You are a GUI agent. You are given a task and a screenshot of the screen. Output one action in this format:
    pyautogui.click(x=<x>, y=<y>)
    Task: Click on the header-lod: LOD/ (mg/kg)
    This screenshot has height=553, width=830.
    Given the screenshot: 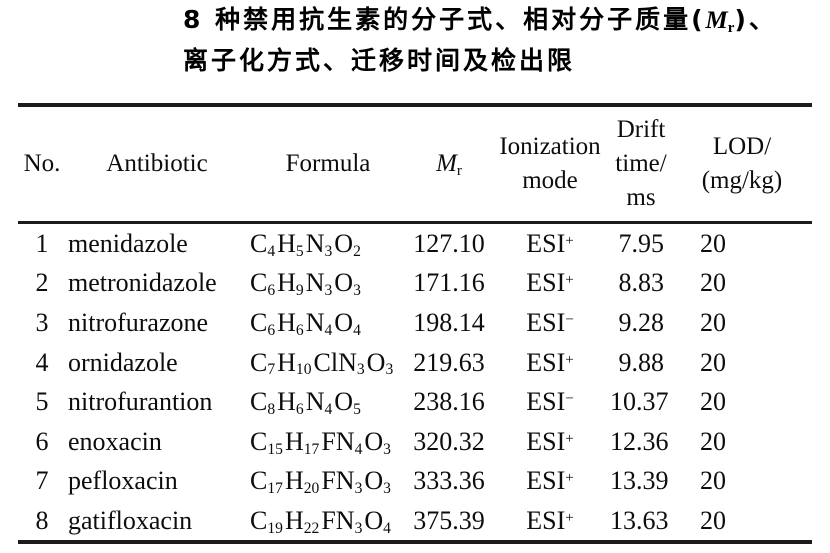 What is the action you would take?
    pyautogui.click(x=742, y=164)
    